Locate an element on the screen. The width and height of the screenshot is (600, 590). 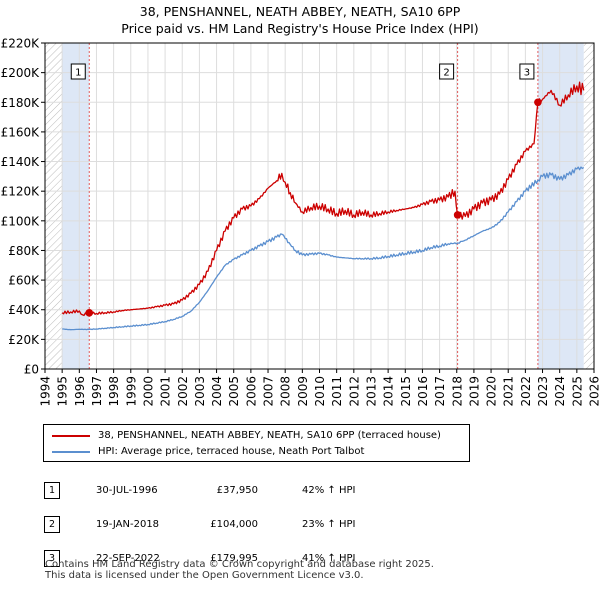
x-tick-label: 2005 is located at coordinates (234, 391).